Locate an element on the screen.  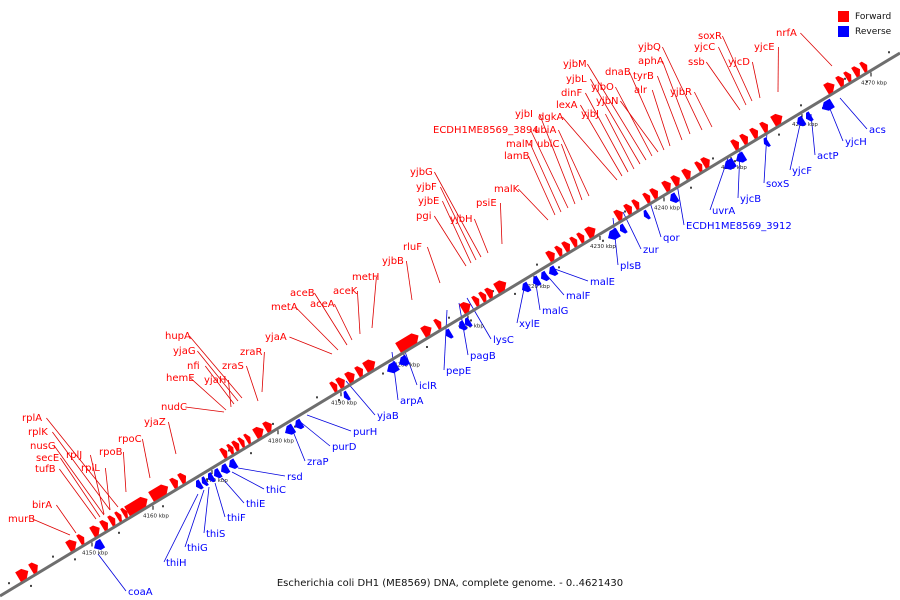
reverse-gene-label: coaA is located at coordinates (140, 592).